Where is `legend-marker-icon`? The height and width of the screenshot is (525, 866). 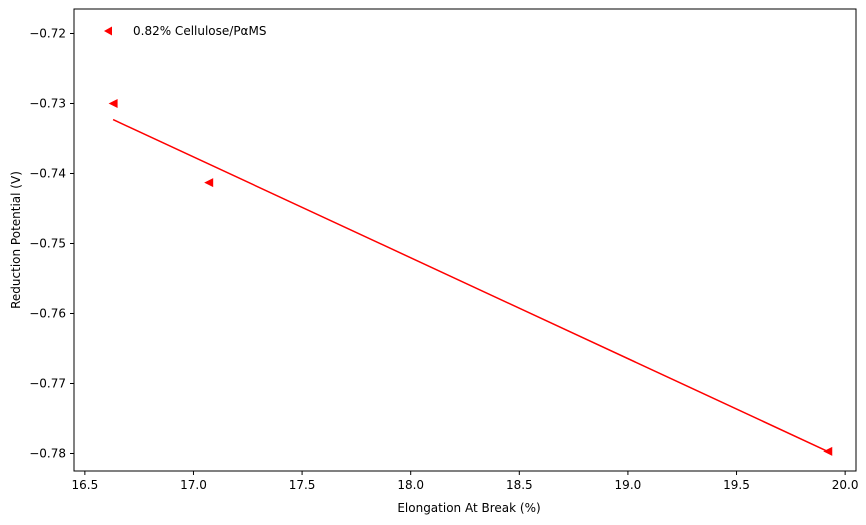
legend-marker-icon is located at coordinates (108, 31).